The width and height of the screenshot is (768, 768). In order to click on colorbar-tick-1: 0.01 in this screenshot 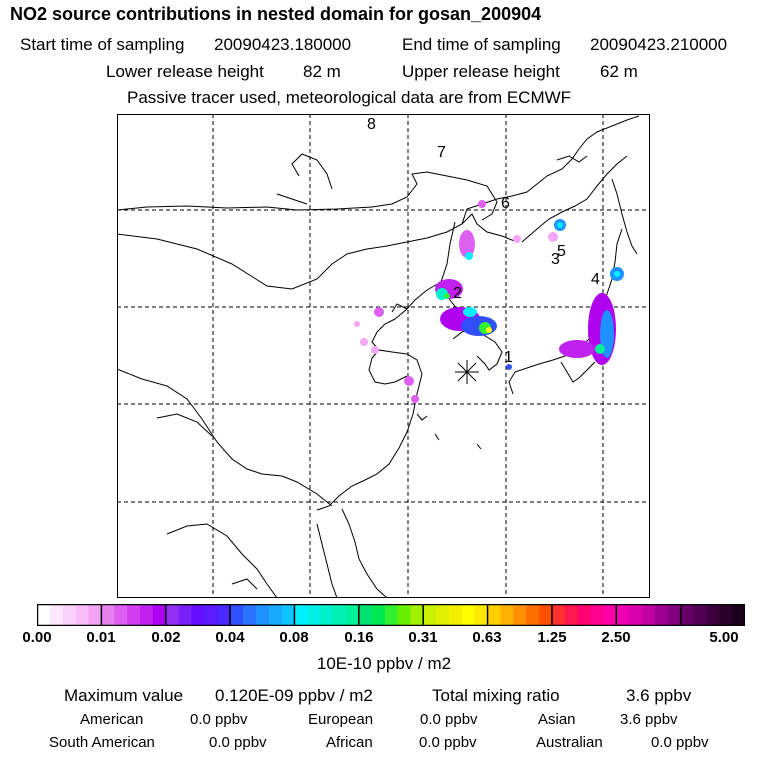, I will do `click(101, 637)`.